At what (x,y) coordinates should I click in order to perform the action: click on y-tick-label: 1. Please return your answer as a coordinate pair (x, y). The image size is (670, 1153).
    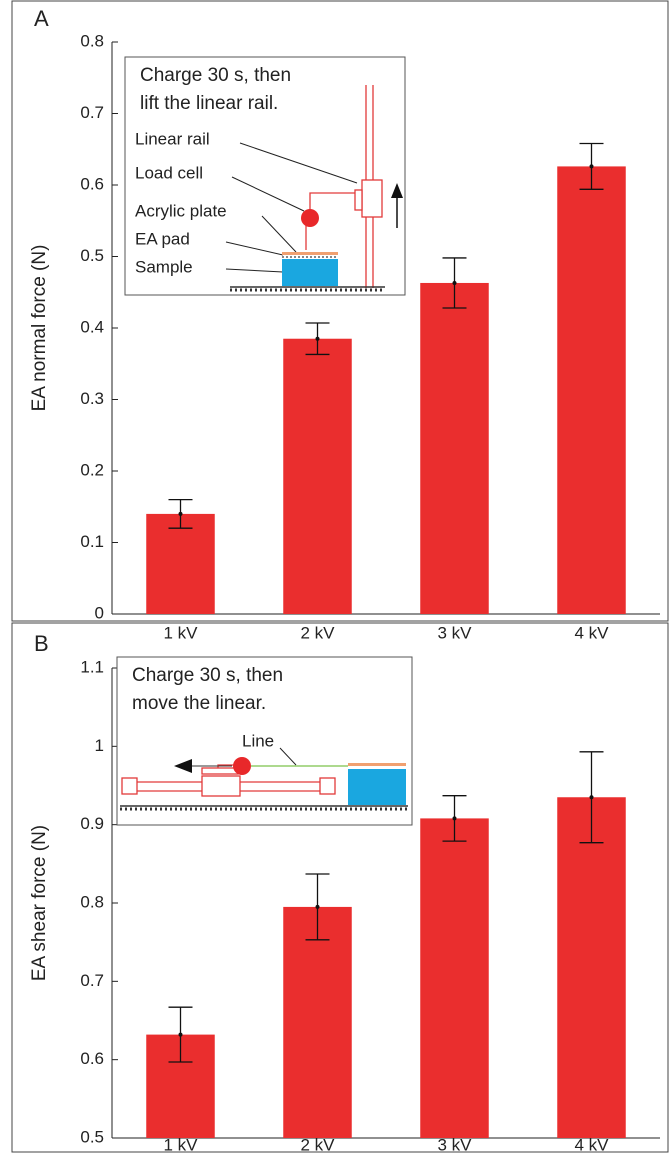
    Looking at the image, I should click on (99, 745).